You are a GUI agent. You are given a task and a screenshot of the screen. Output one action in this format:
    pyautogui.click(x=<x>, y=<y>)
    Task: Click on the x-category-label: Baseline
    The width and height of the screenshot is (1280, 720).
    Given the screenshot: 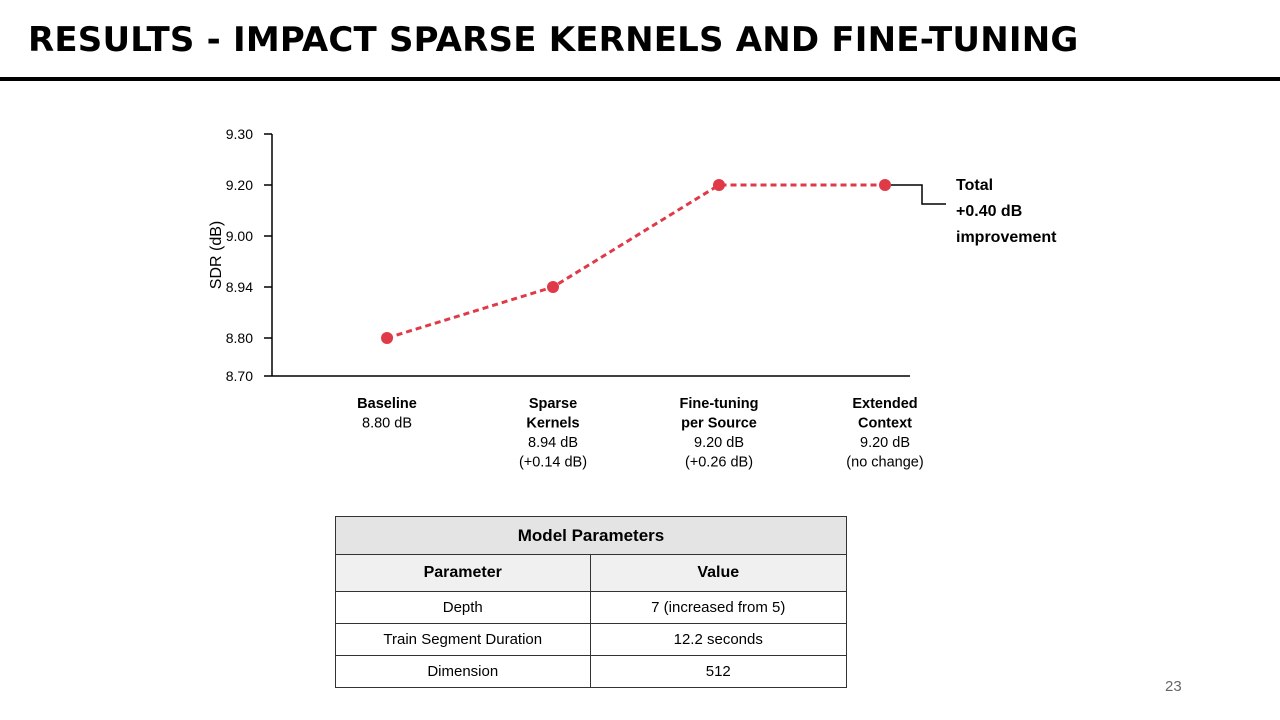 What is the action you would take?
    pyautogui.click(x=387, y=404)
    